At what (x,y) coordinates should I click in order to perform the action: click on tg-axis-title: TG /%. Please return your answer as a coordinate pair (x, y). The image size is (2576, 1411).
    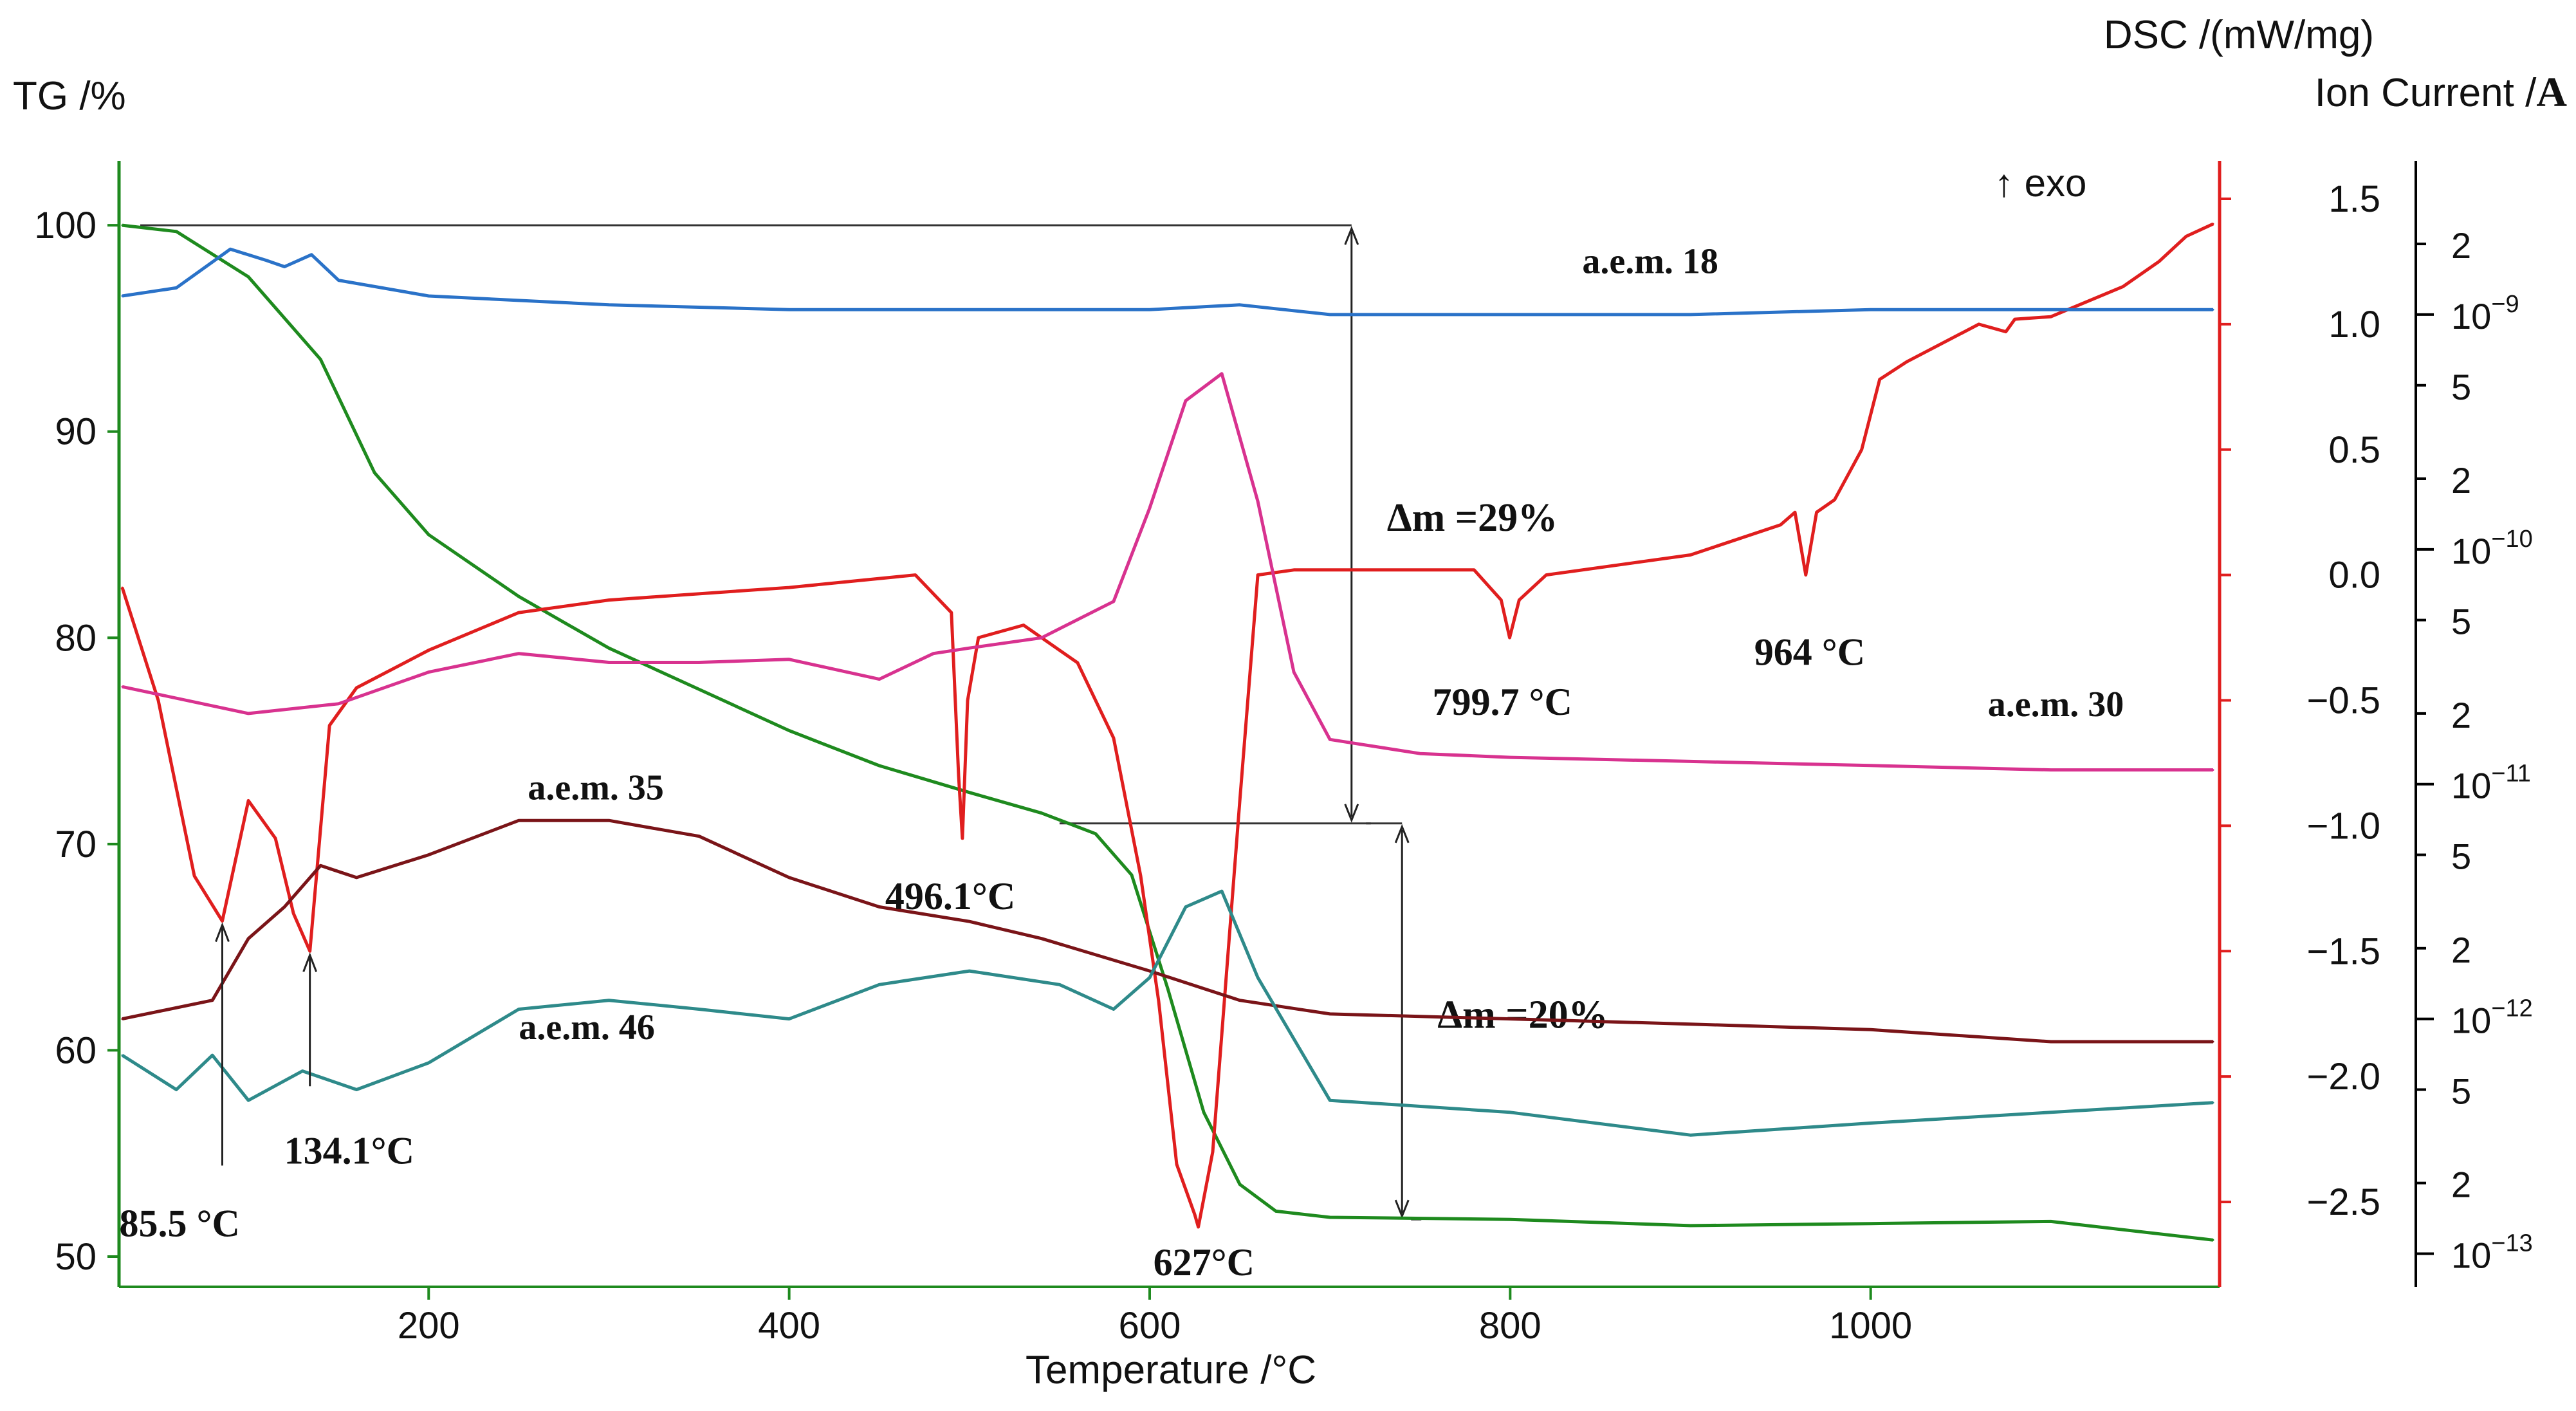
    Looking at the image, I should click on (69, 96).